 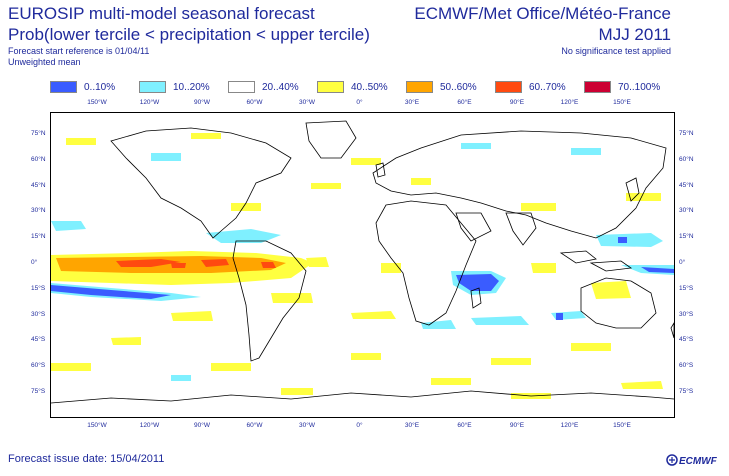 I want to click on main-title: EUROSIP multi-model seasonal forecast, so click(x=161, y=13).